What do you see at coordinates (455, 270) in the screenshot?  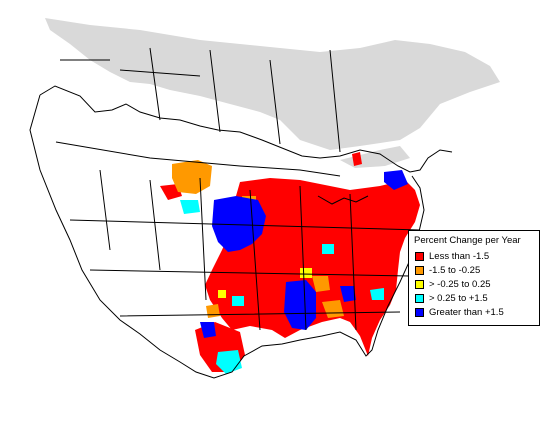 I see `legend-label: -1.5 to -0.25` at bounding box center [455, 270].